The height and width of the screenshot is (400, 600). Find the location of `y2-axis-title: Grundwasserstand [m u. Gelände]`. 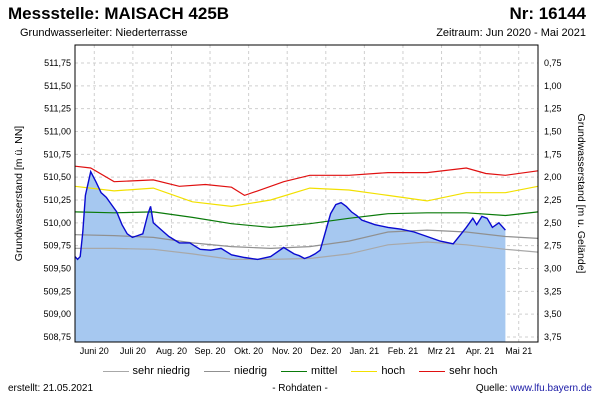

y2-axis-title: Grundwasserstand [m u. Gelände] is located at coordinates (581, 194).